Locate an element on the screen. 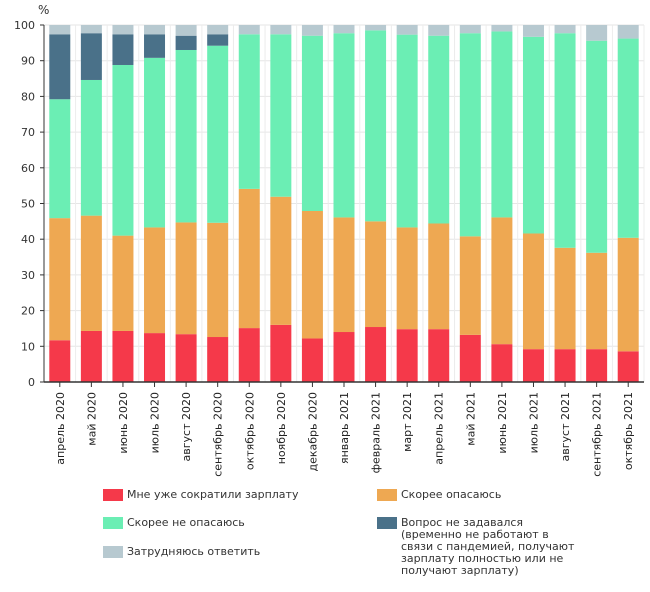 The height and width of the screenshot is (592, 650). y-tick-label: 90 is located at coordinates (28, 61).